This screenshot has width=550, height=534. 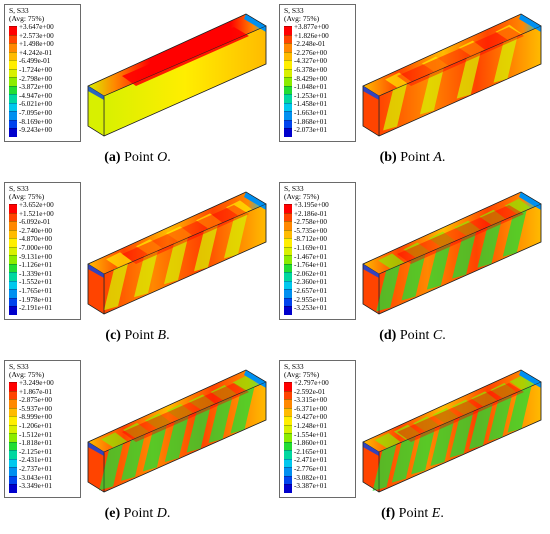 What do you see at coordinates (310, 468) in the screenshot?
I see `legend-value: -2.776e+01` at bounding box center [310, 468].